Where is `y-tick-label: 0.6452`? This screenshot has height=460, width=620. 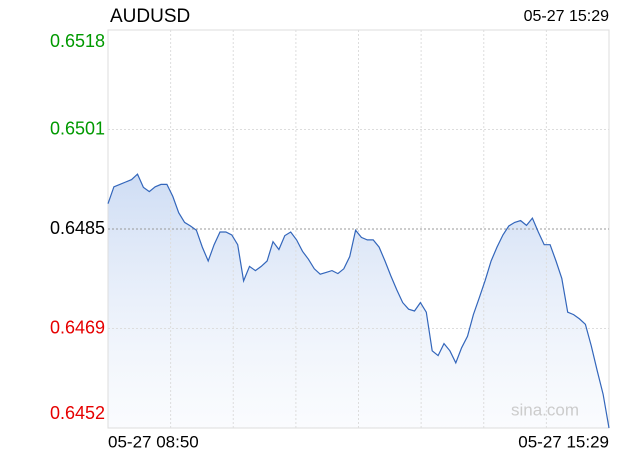 y-tick-label: 0.6452 is located at coordinates (77, 413).